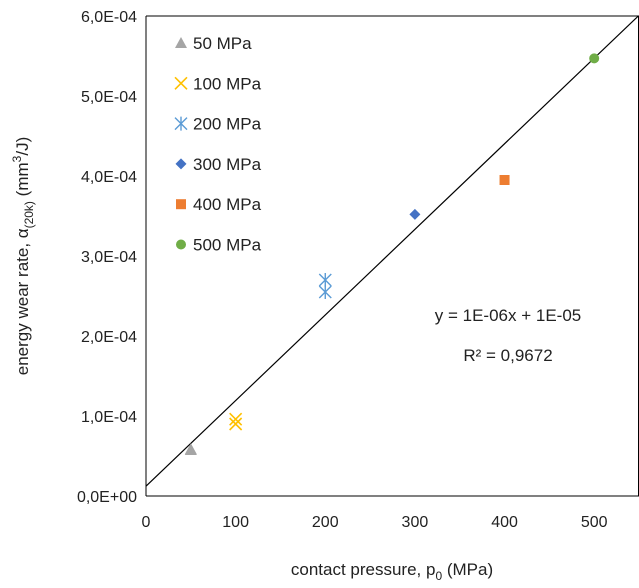 The image size is (639, 588). What do you see at coordinates (146, 522) in the screenshot?
I see `x-tick-label: 0` at bounding box center [146, 522].